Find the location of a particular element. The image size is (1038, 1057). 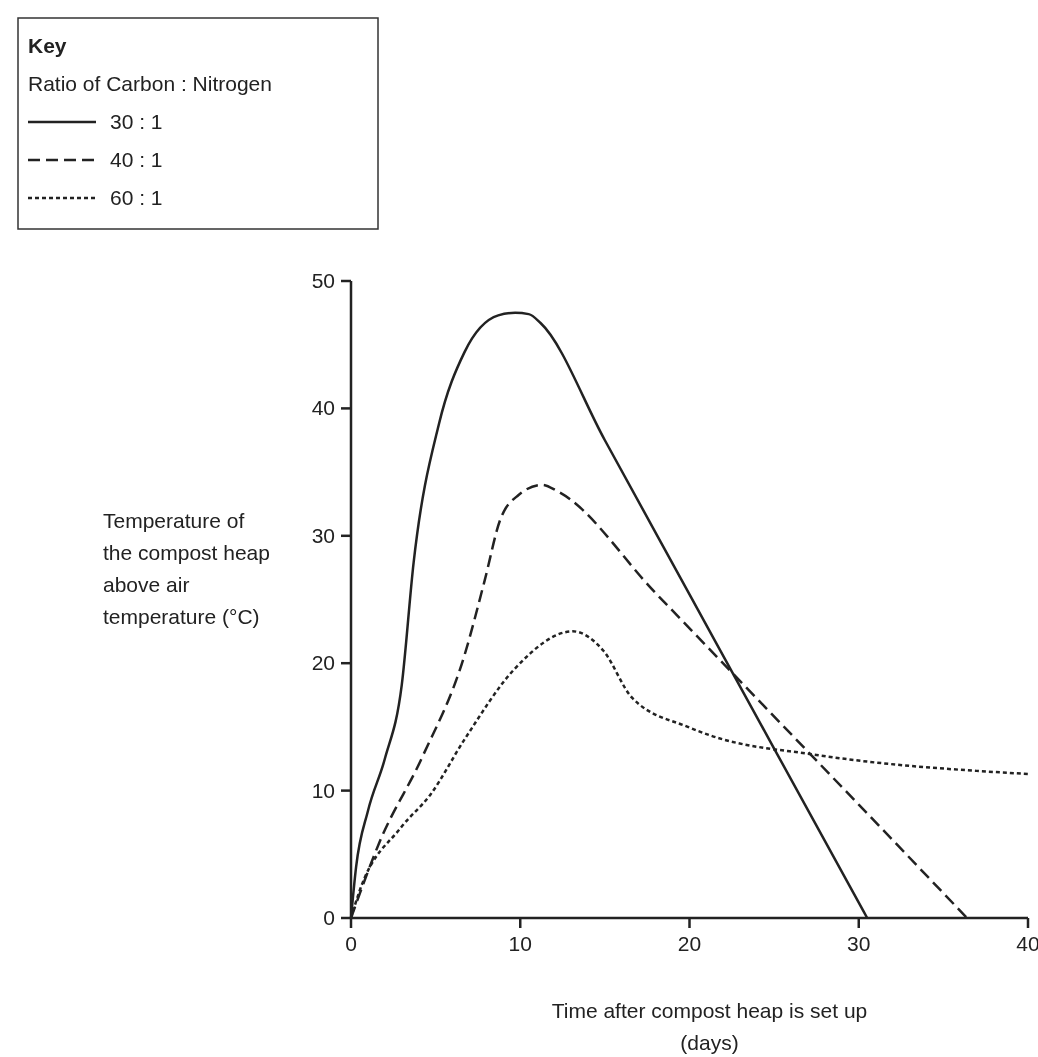

legend-label: 40 : 1 is located at coordinates (136, 159).